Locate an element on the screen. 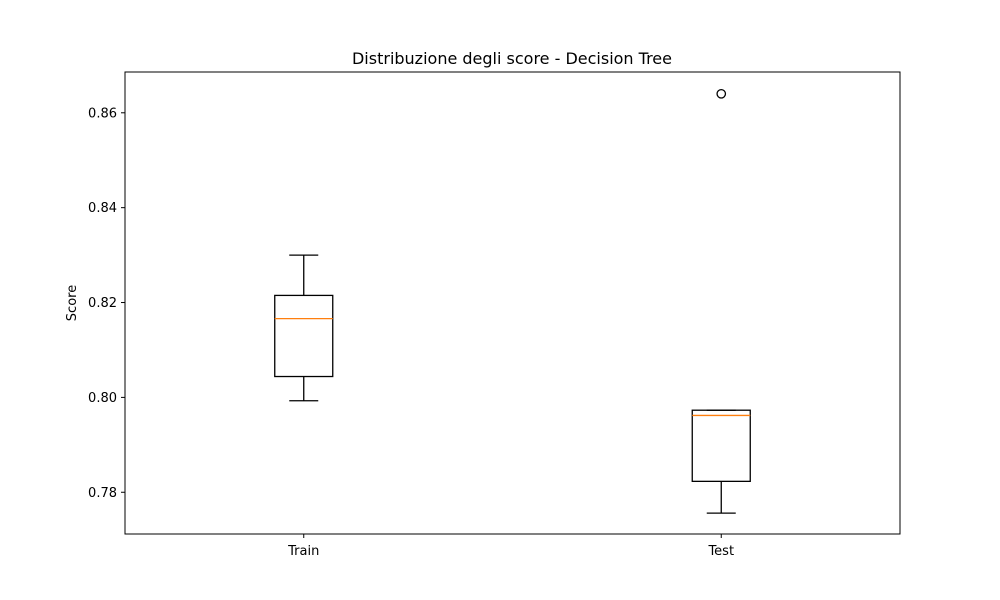  x-tick-label: Train is located at coordinates (303, 551).